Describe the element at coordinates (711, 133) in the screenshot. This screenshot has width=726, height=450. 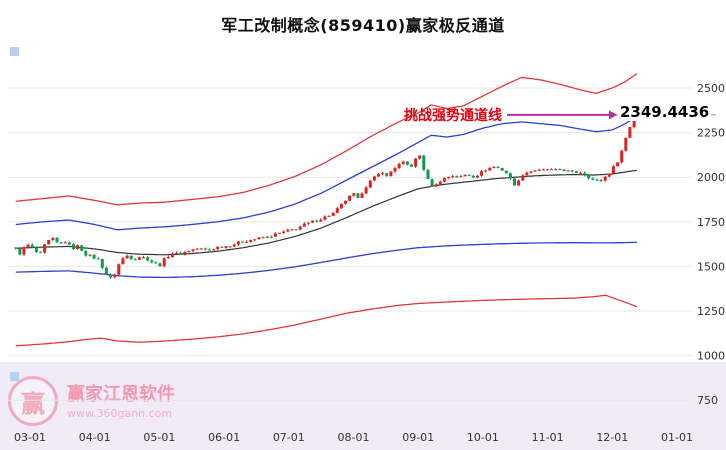
I see `svg-text: 2250` at that location.